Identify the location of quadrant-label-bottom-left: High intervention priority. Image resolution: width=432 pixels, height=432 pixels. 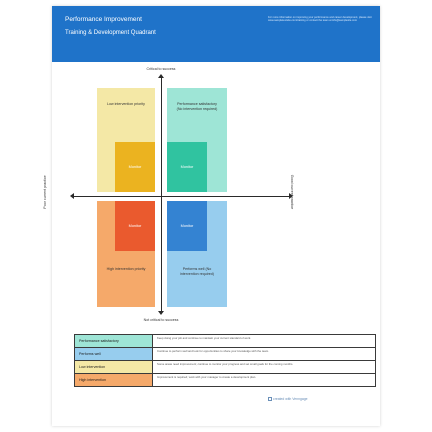
(126, 269).